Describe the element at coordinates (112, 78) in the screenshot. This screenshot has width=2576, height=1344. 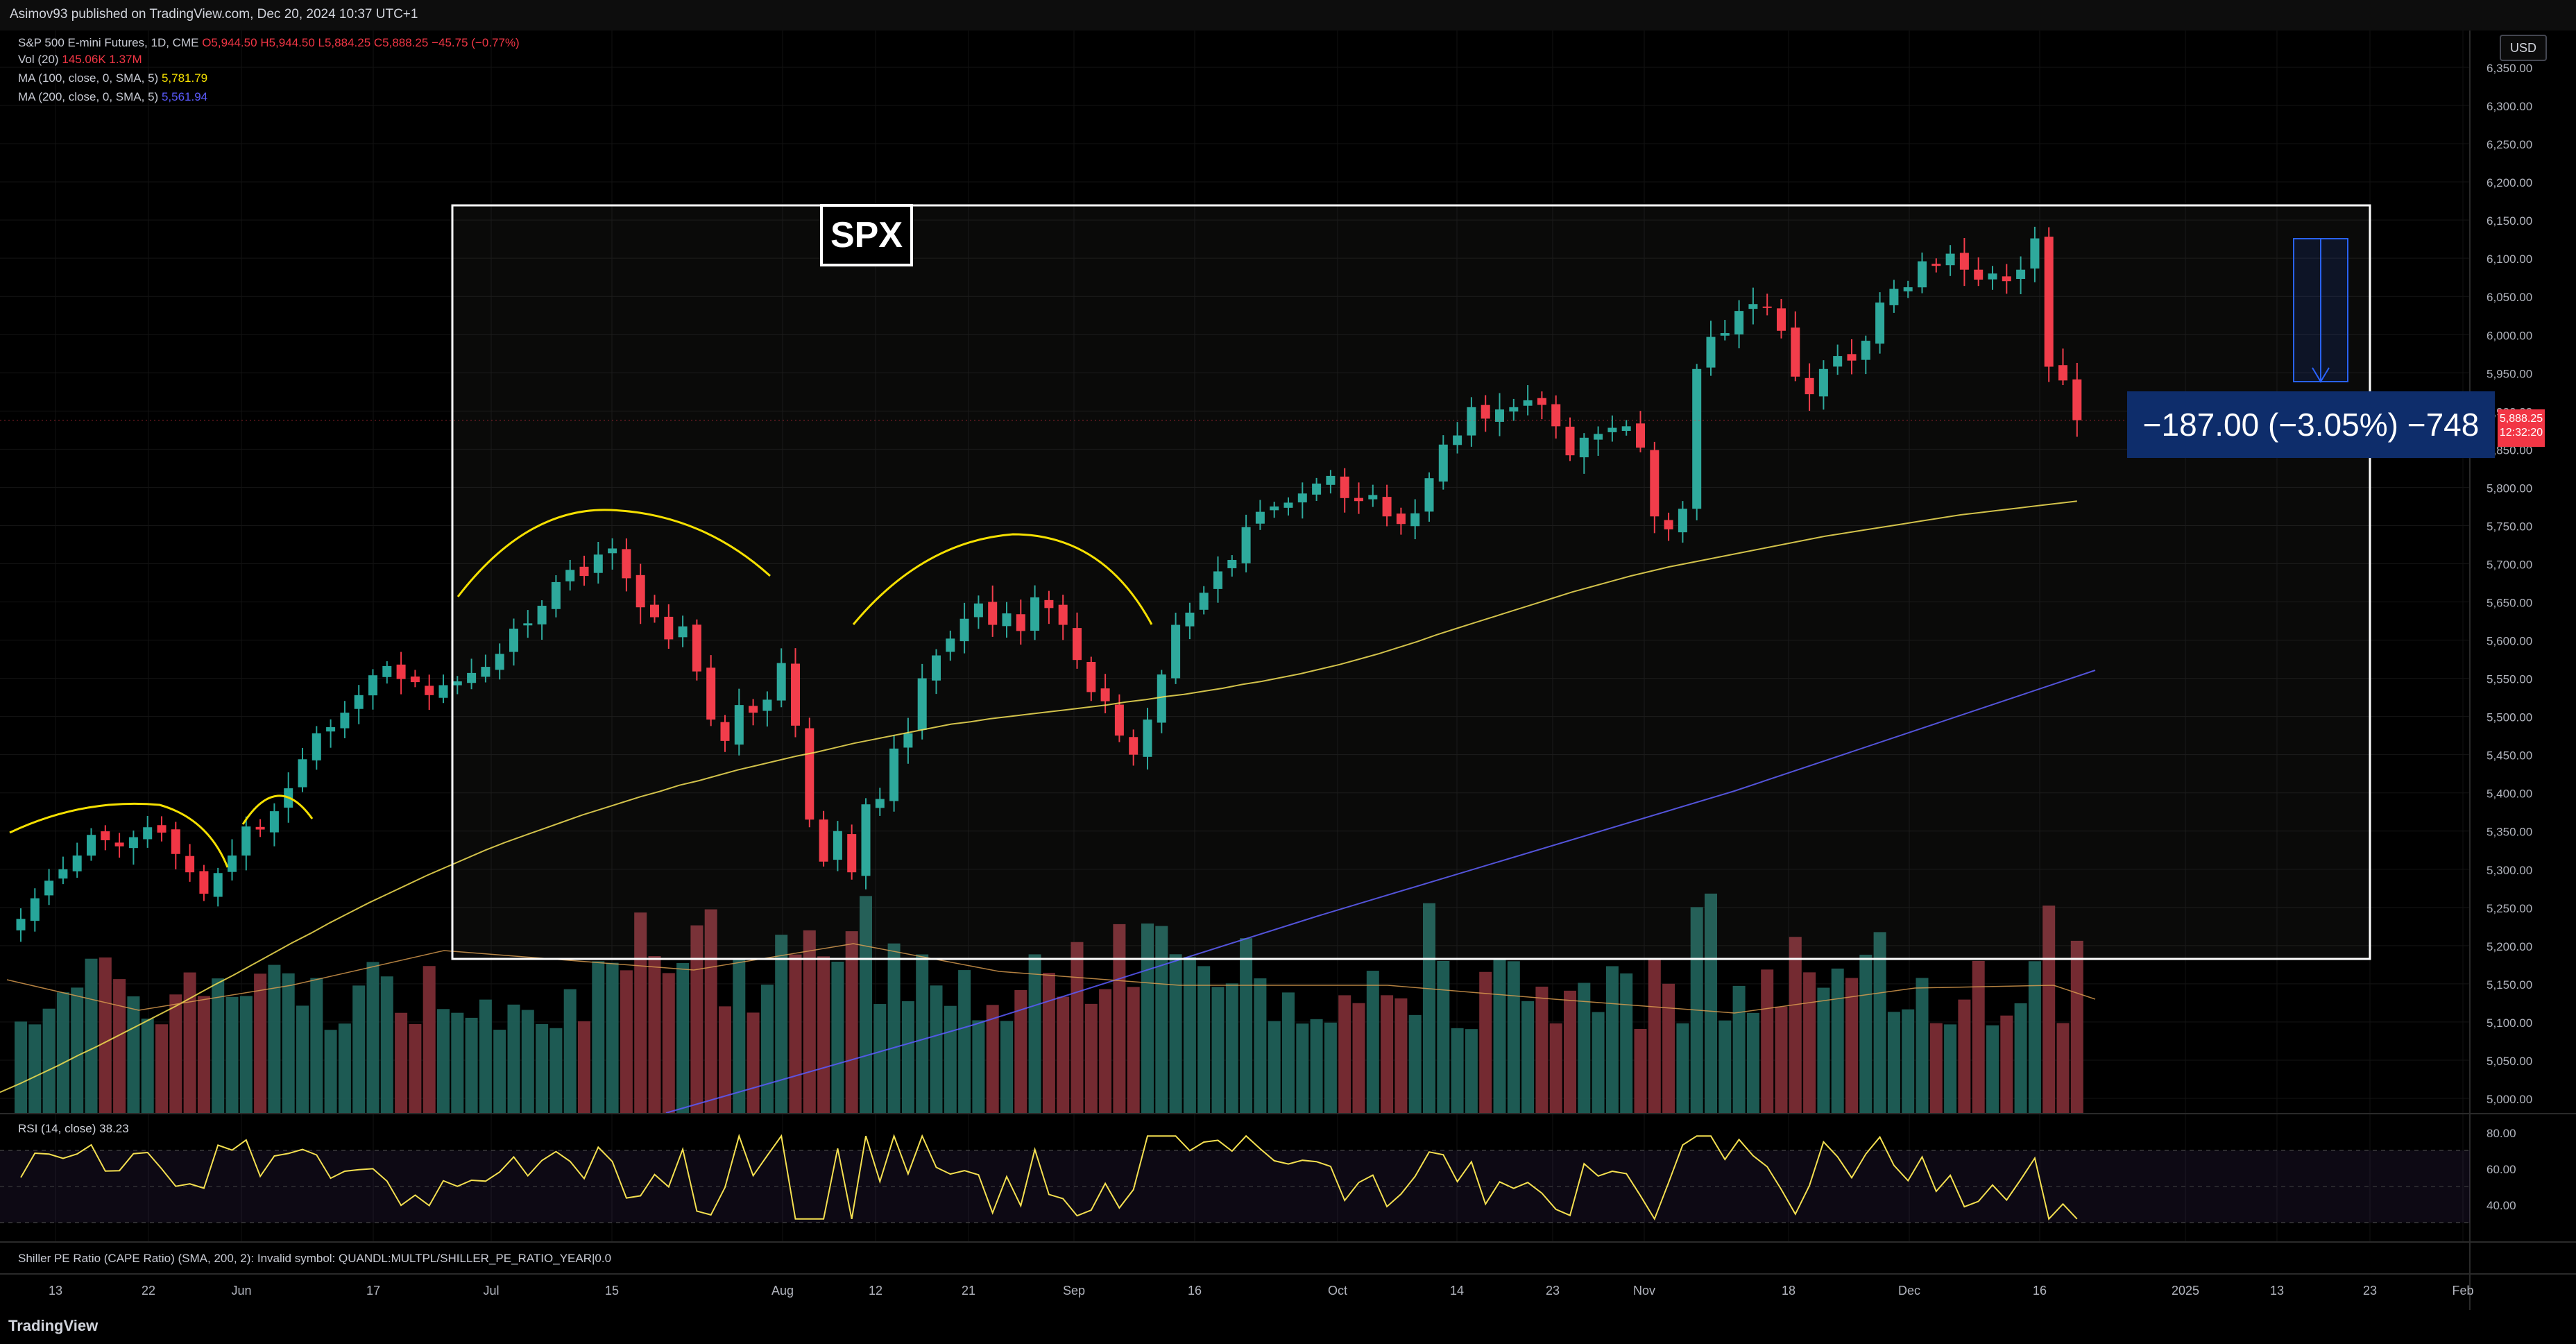
I see `legend-ma100: MA (100, close, 0, SMA, 5) 5,781.79` at that location.